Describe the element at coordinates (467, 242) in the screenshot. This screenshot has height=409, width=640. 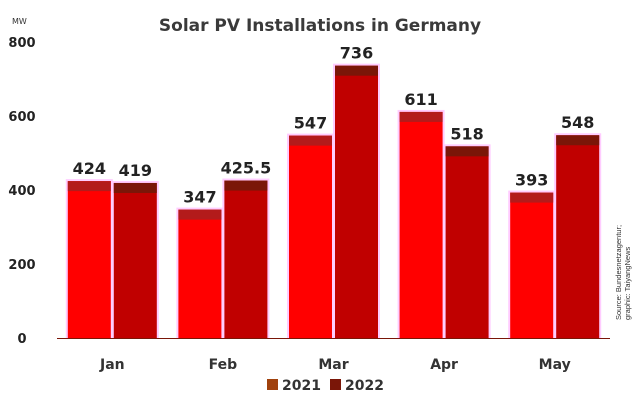
I see `bar-2022-apr` at that location.